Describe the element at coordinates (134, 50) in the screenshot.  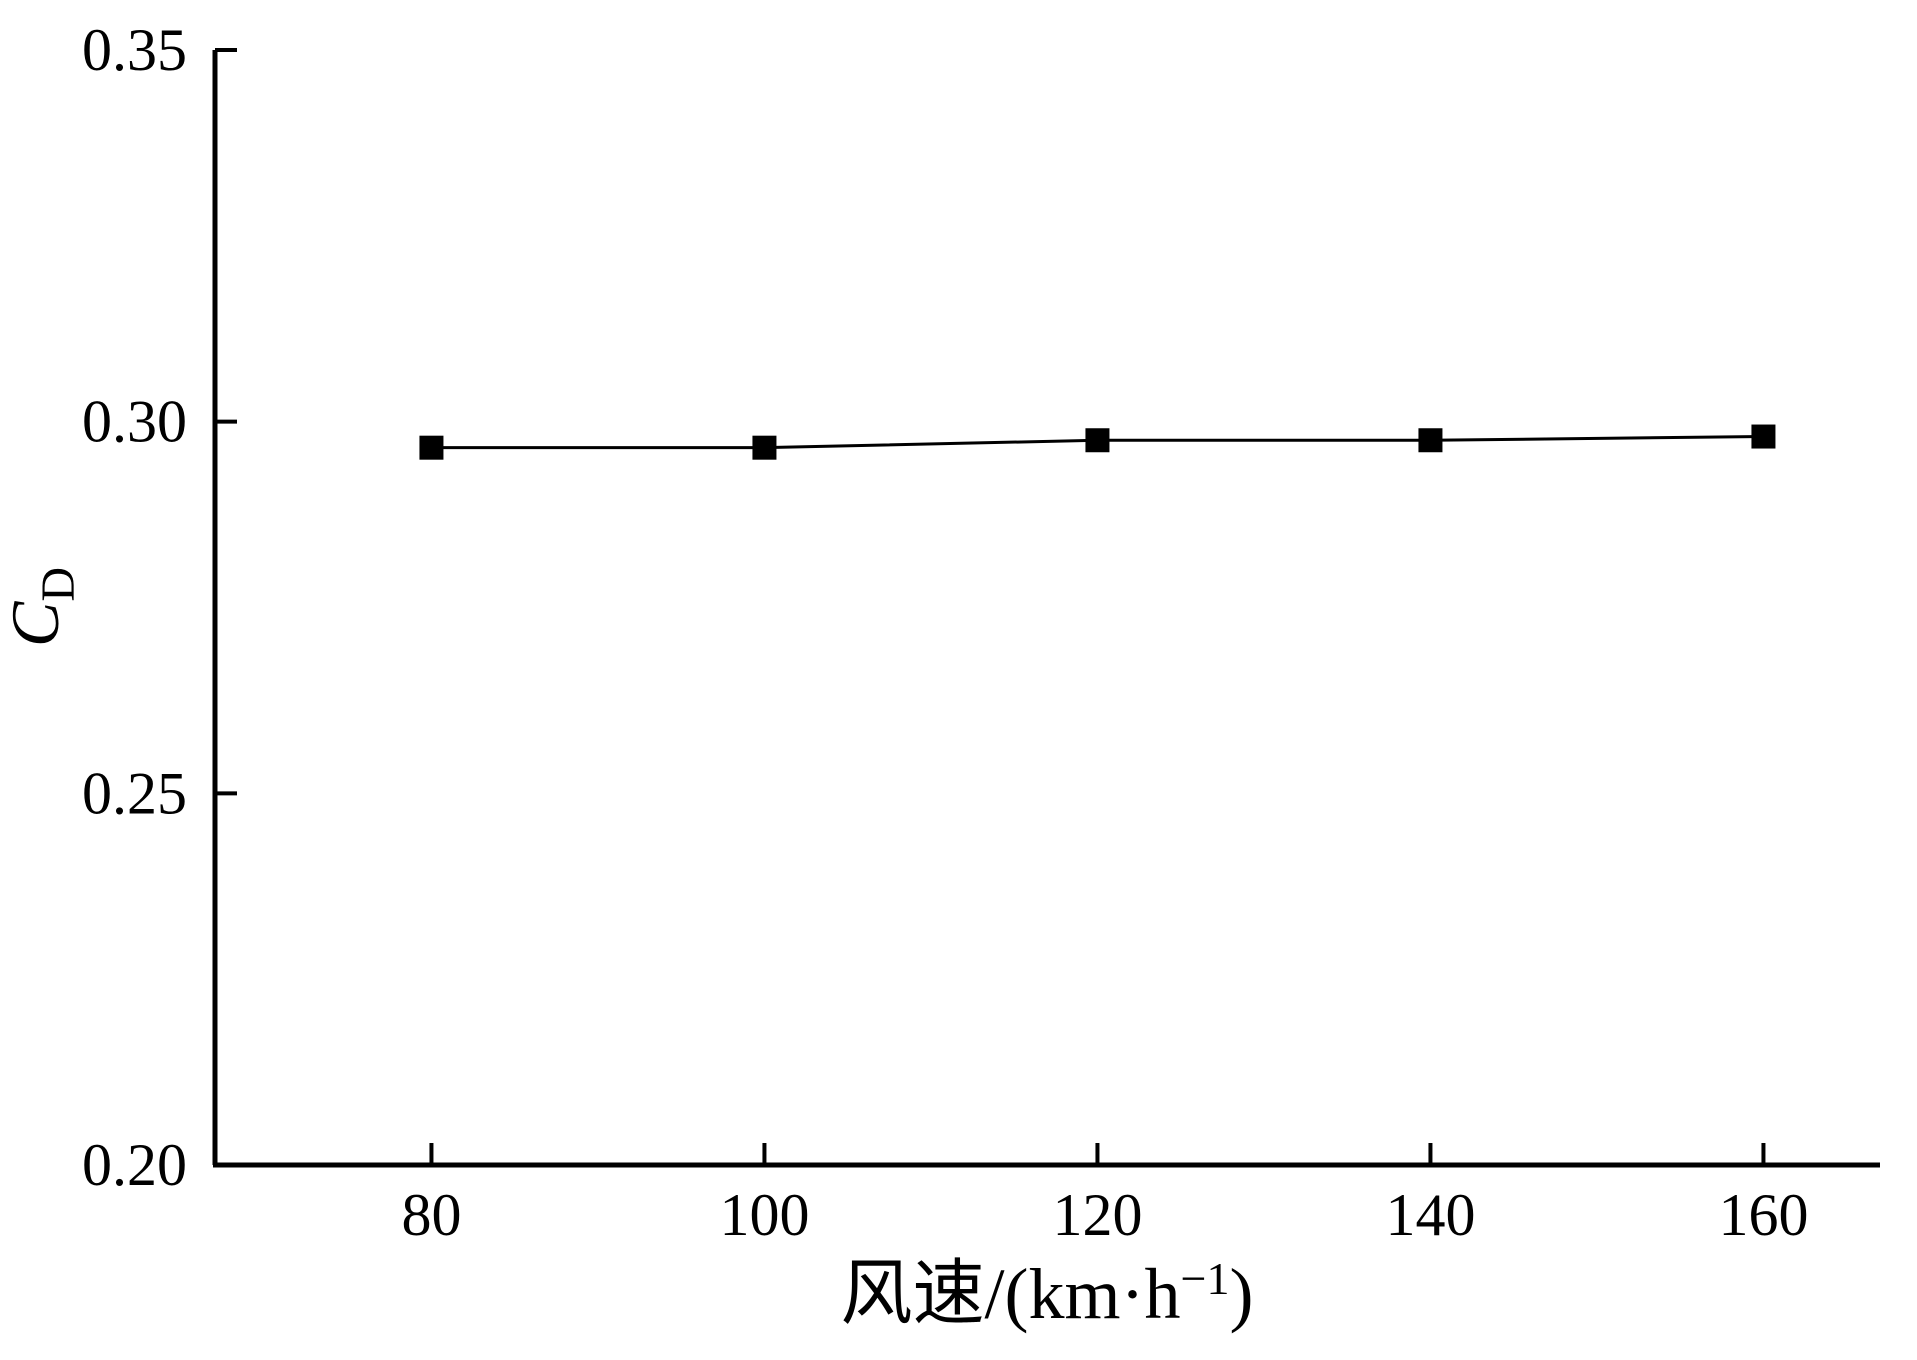
I see `y-tick-label: 0.35` at that location.